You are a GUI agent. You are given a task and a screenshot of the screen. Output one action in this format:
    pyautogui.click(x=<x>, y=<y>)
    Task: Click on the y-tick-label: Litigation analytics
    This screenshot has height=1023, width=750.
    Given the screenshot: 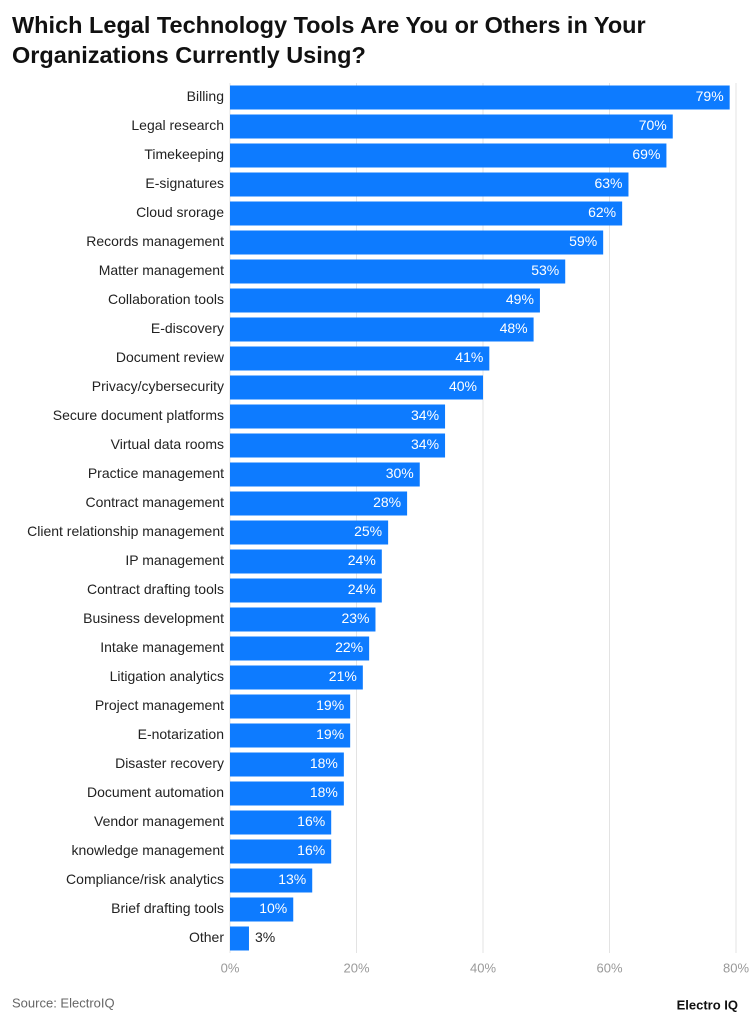 What is the action you would take?
    pyautogui.click(x=167, y=676)
    